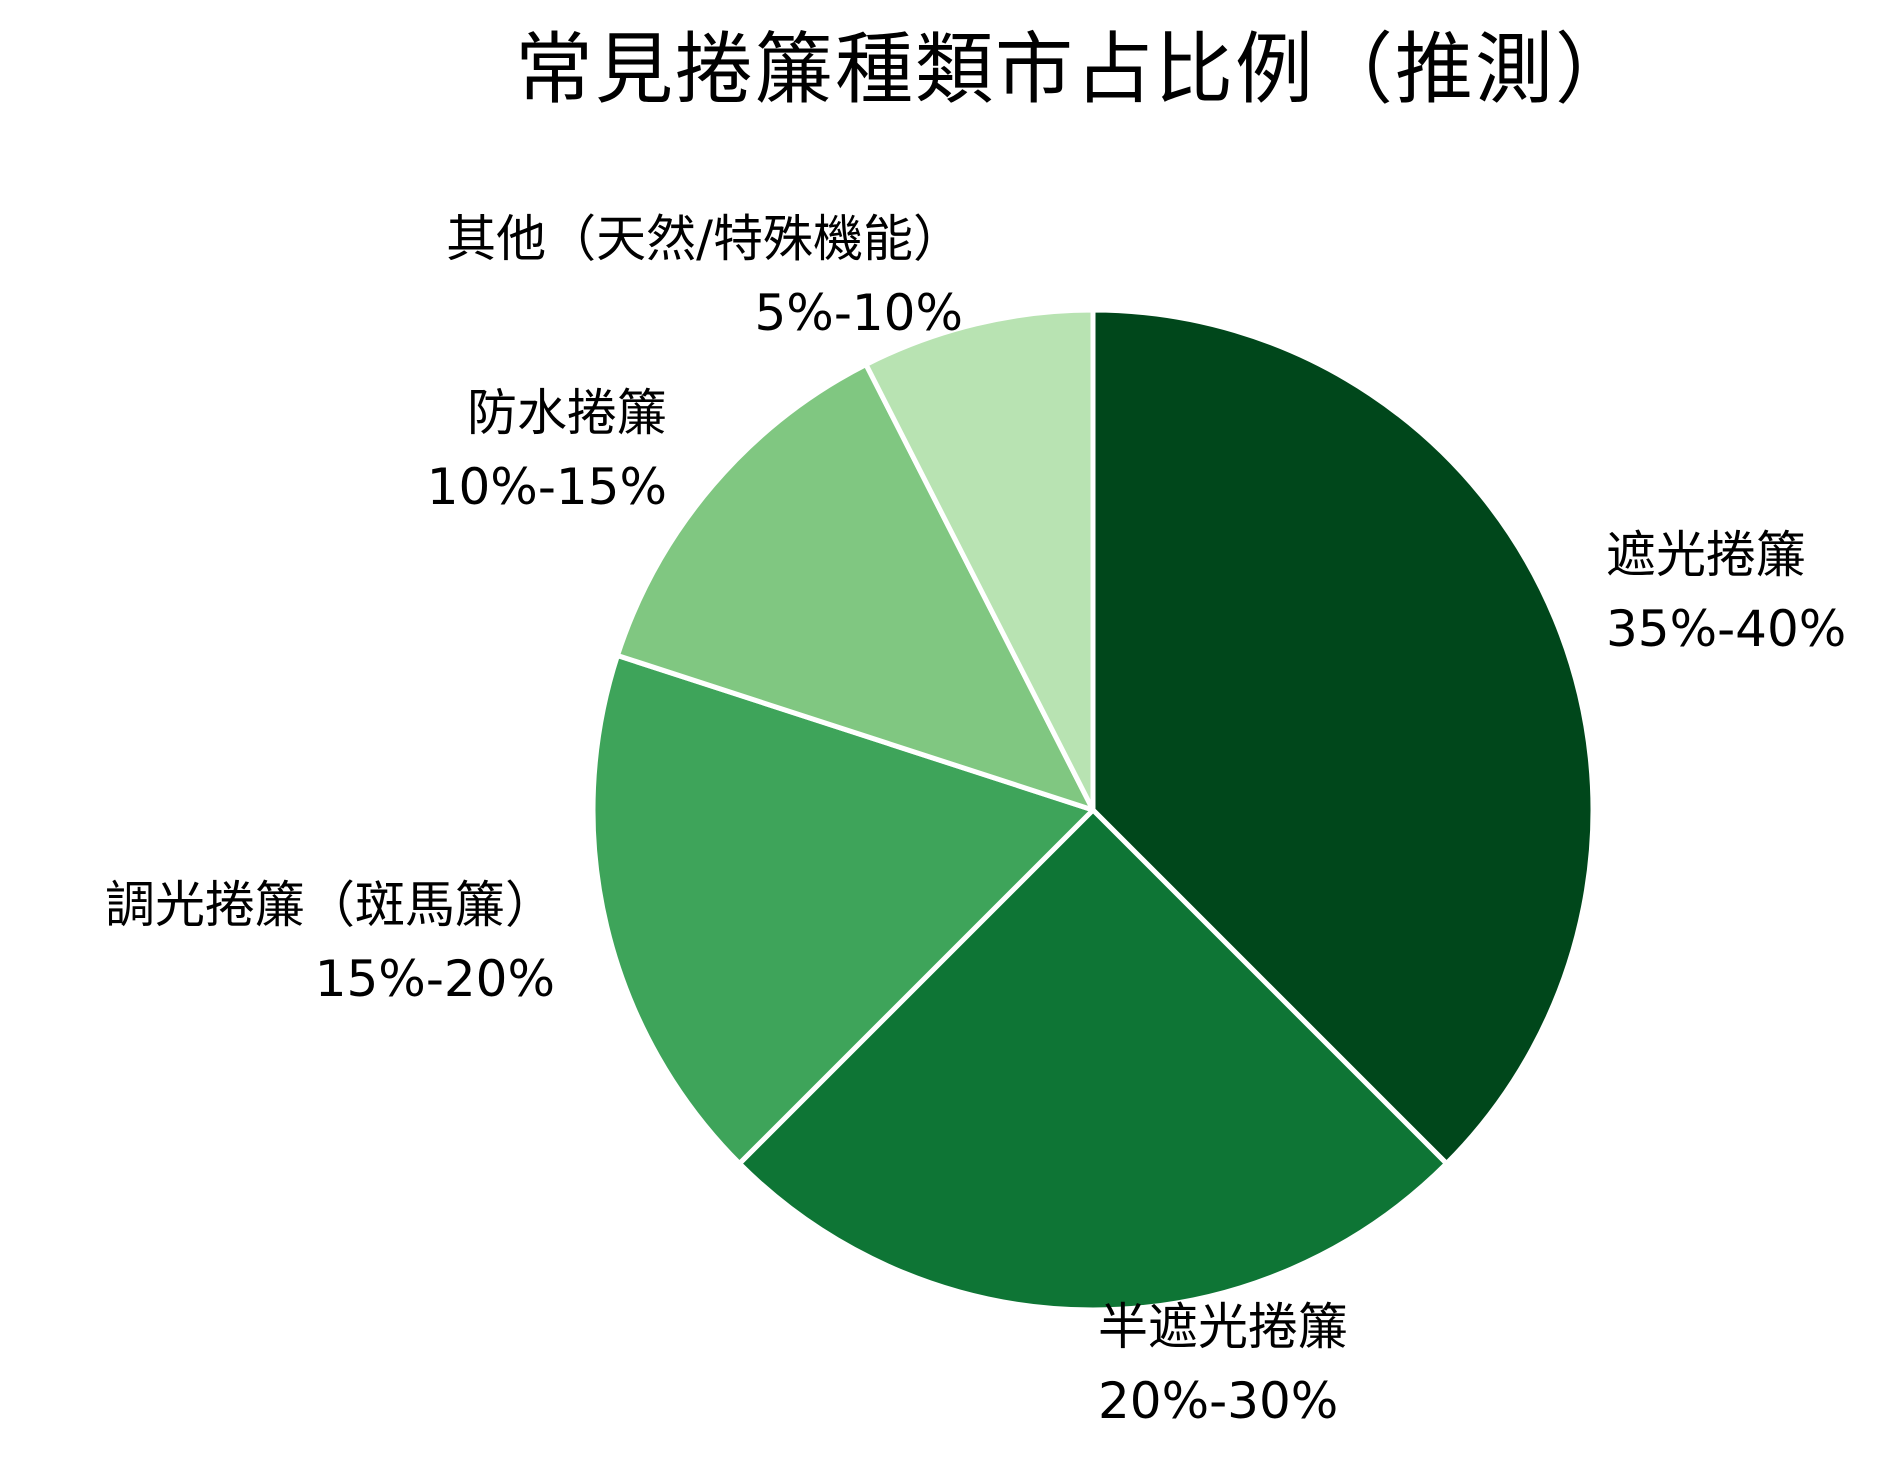 This screenshot has height=1468, width=1891. I want to click on slice-label-percent: 15%-20%, so click(434, 979).